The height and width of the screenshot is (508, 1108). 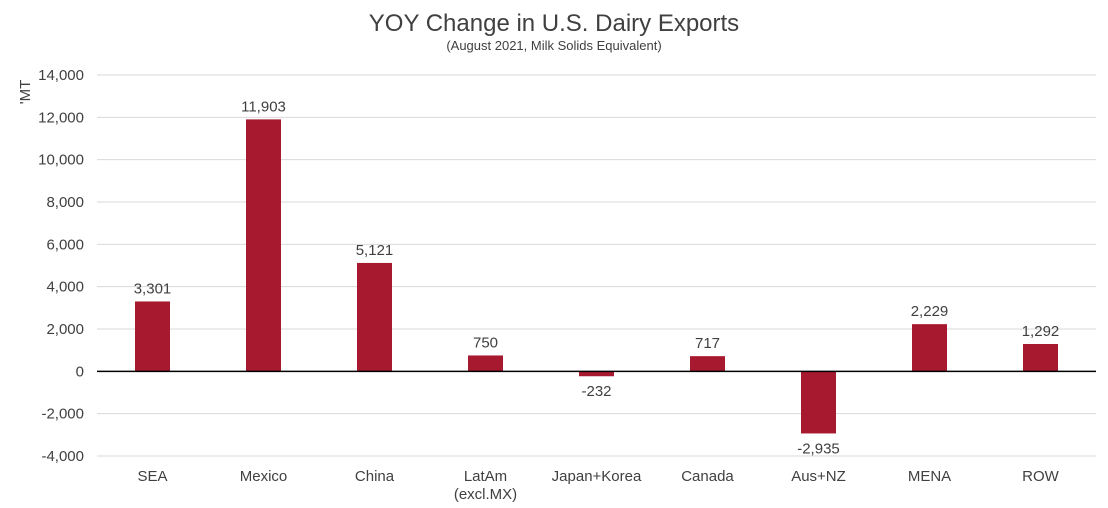 I want to click on y-tick-label: 12,000, so click(x=61, y=117).